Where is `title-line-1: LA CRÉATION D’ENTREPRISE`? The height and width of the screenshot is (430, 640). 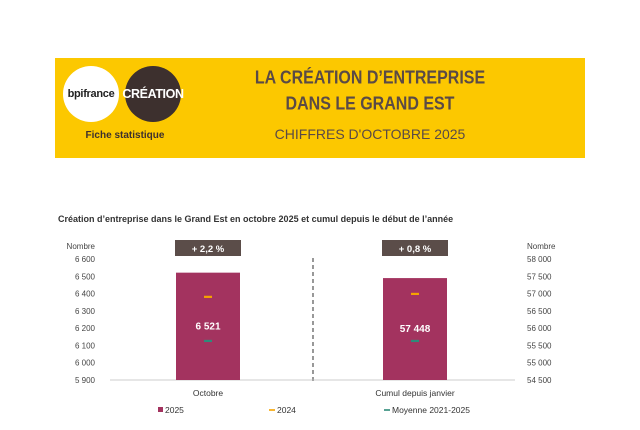 title-line-1: LA CRÉATION D’ENTREPRISE is located at coordinates (370, 78).